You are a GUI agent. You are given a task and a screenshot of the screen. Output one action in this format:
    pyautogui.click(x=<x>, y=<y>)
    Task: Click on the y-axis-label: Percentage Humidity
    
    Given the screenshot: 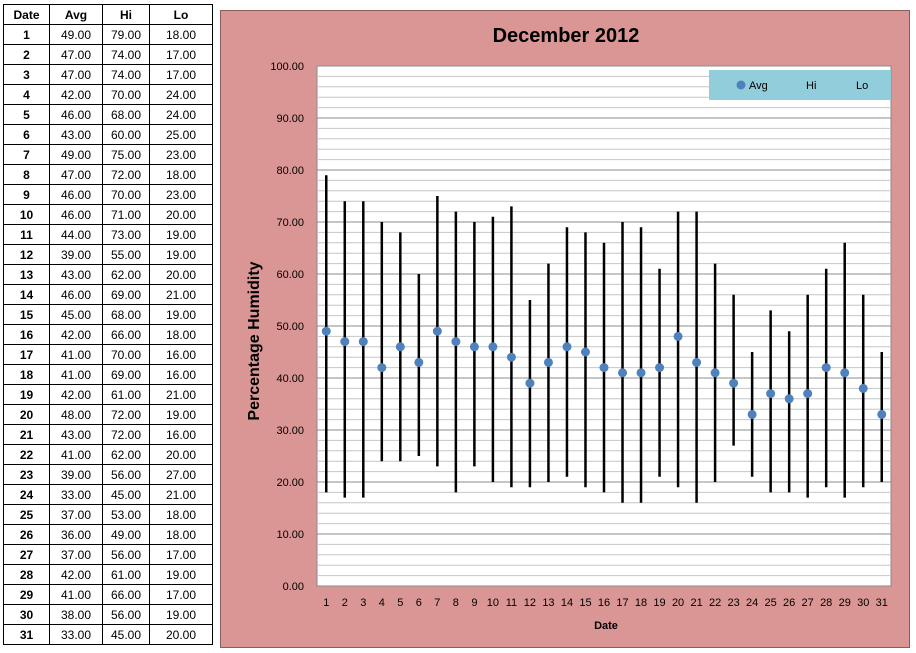 What is the action you would take?
    pyautogui.click(x=254, y=340)
    